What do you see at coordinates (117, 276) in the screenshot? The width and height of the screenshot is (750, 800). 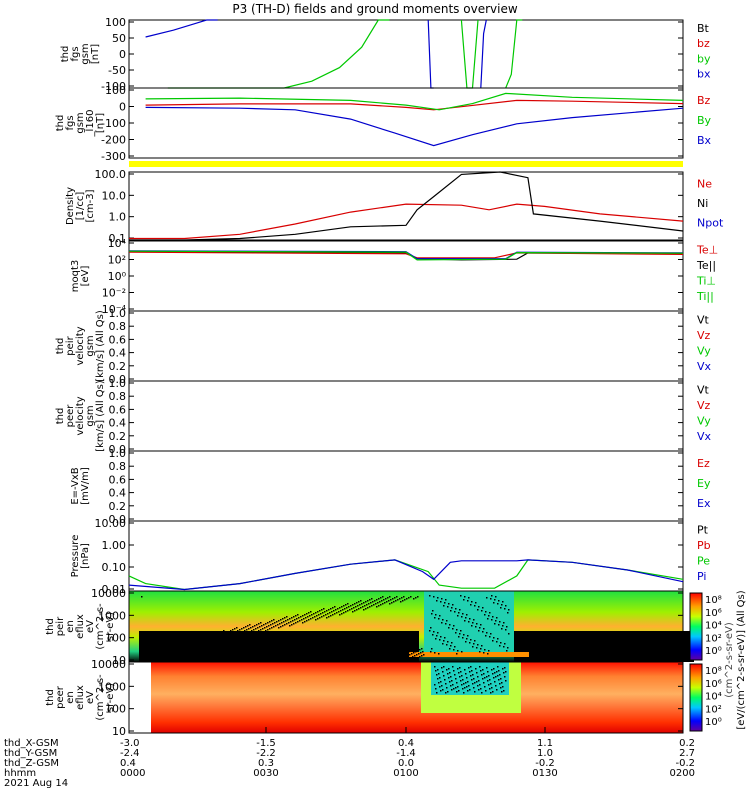 I see `y-tick-label: 10⁰` at bounding box center [117, 276].